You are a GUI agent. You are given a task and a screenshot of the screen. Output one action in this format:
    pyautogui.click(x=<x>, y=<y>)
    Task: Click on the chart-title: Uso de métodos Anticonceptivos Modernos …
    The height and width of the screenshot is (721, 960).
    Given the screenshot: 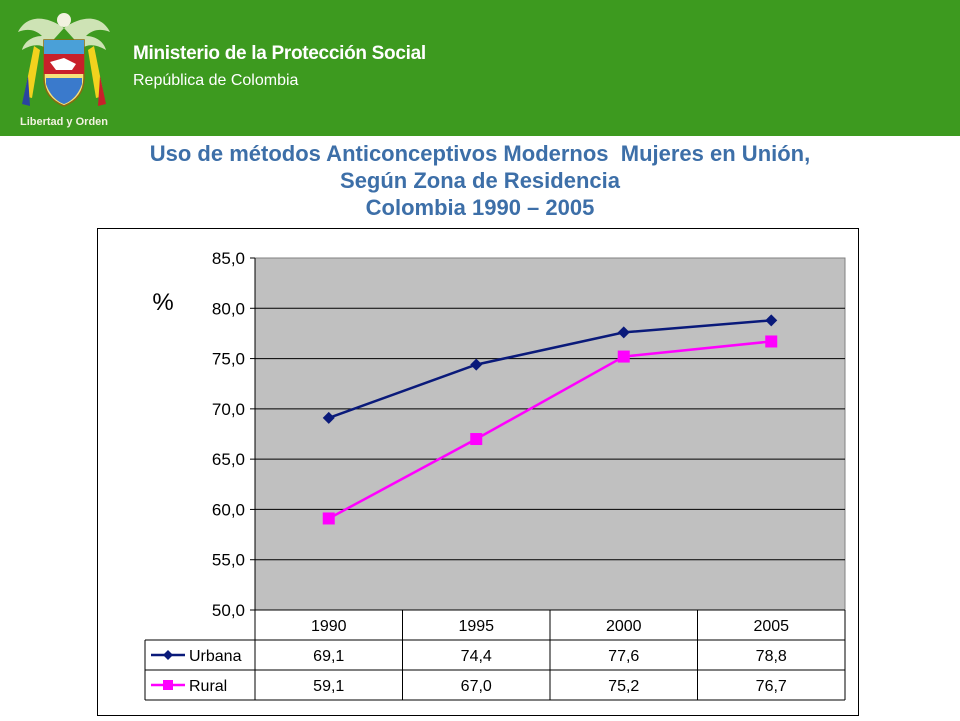 What is the action you would take?
    pyautogui.click(x=480, y=180)
    